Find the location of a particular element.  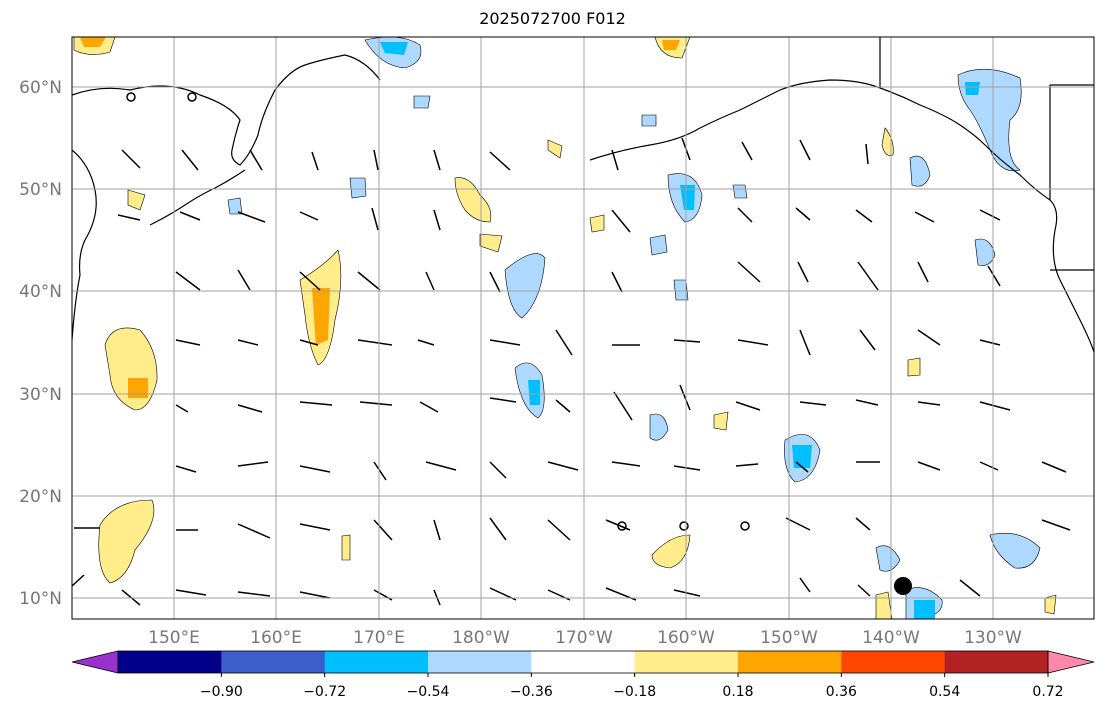

lon-label: 160°W is located at coordinates (686, 638).